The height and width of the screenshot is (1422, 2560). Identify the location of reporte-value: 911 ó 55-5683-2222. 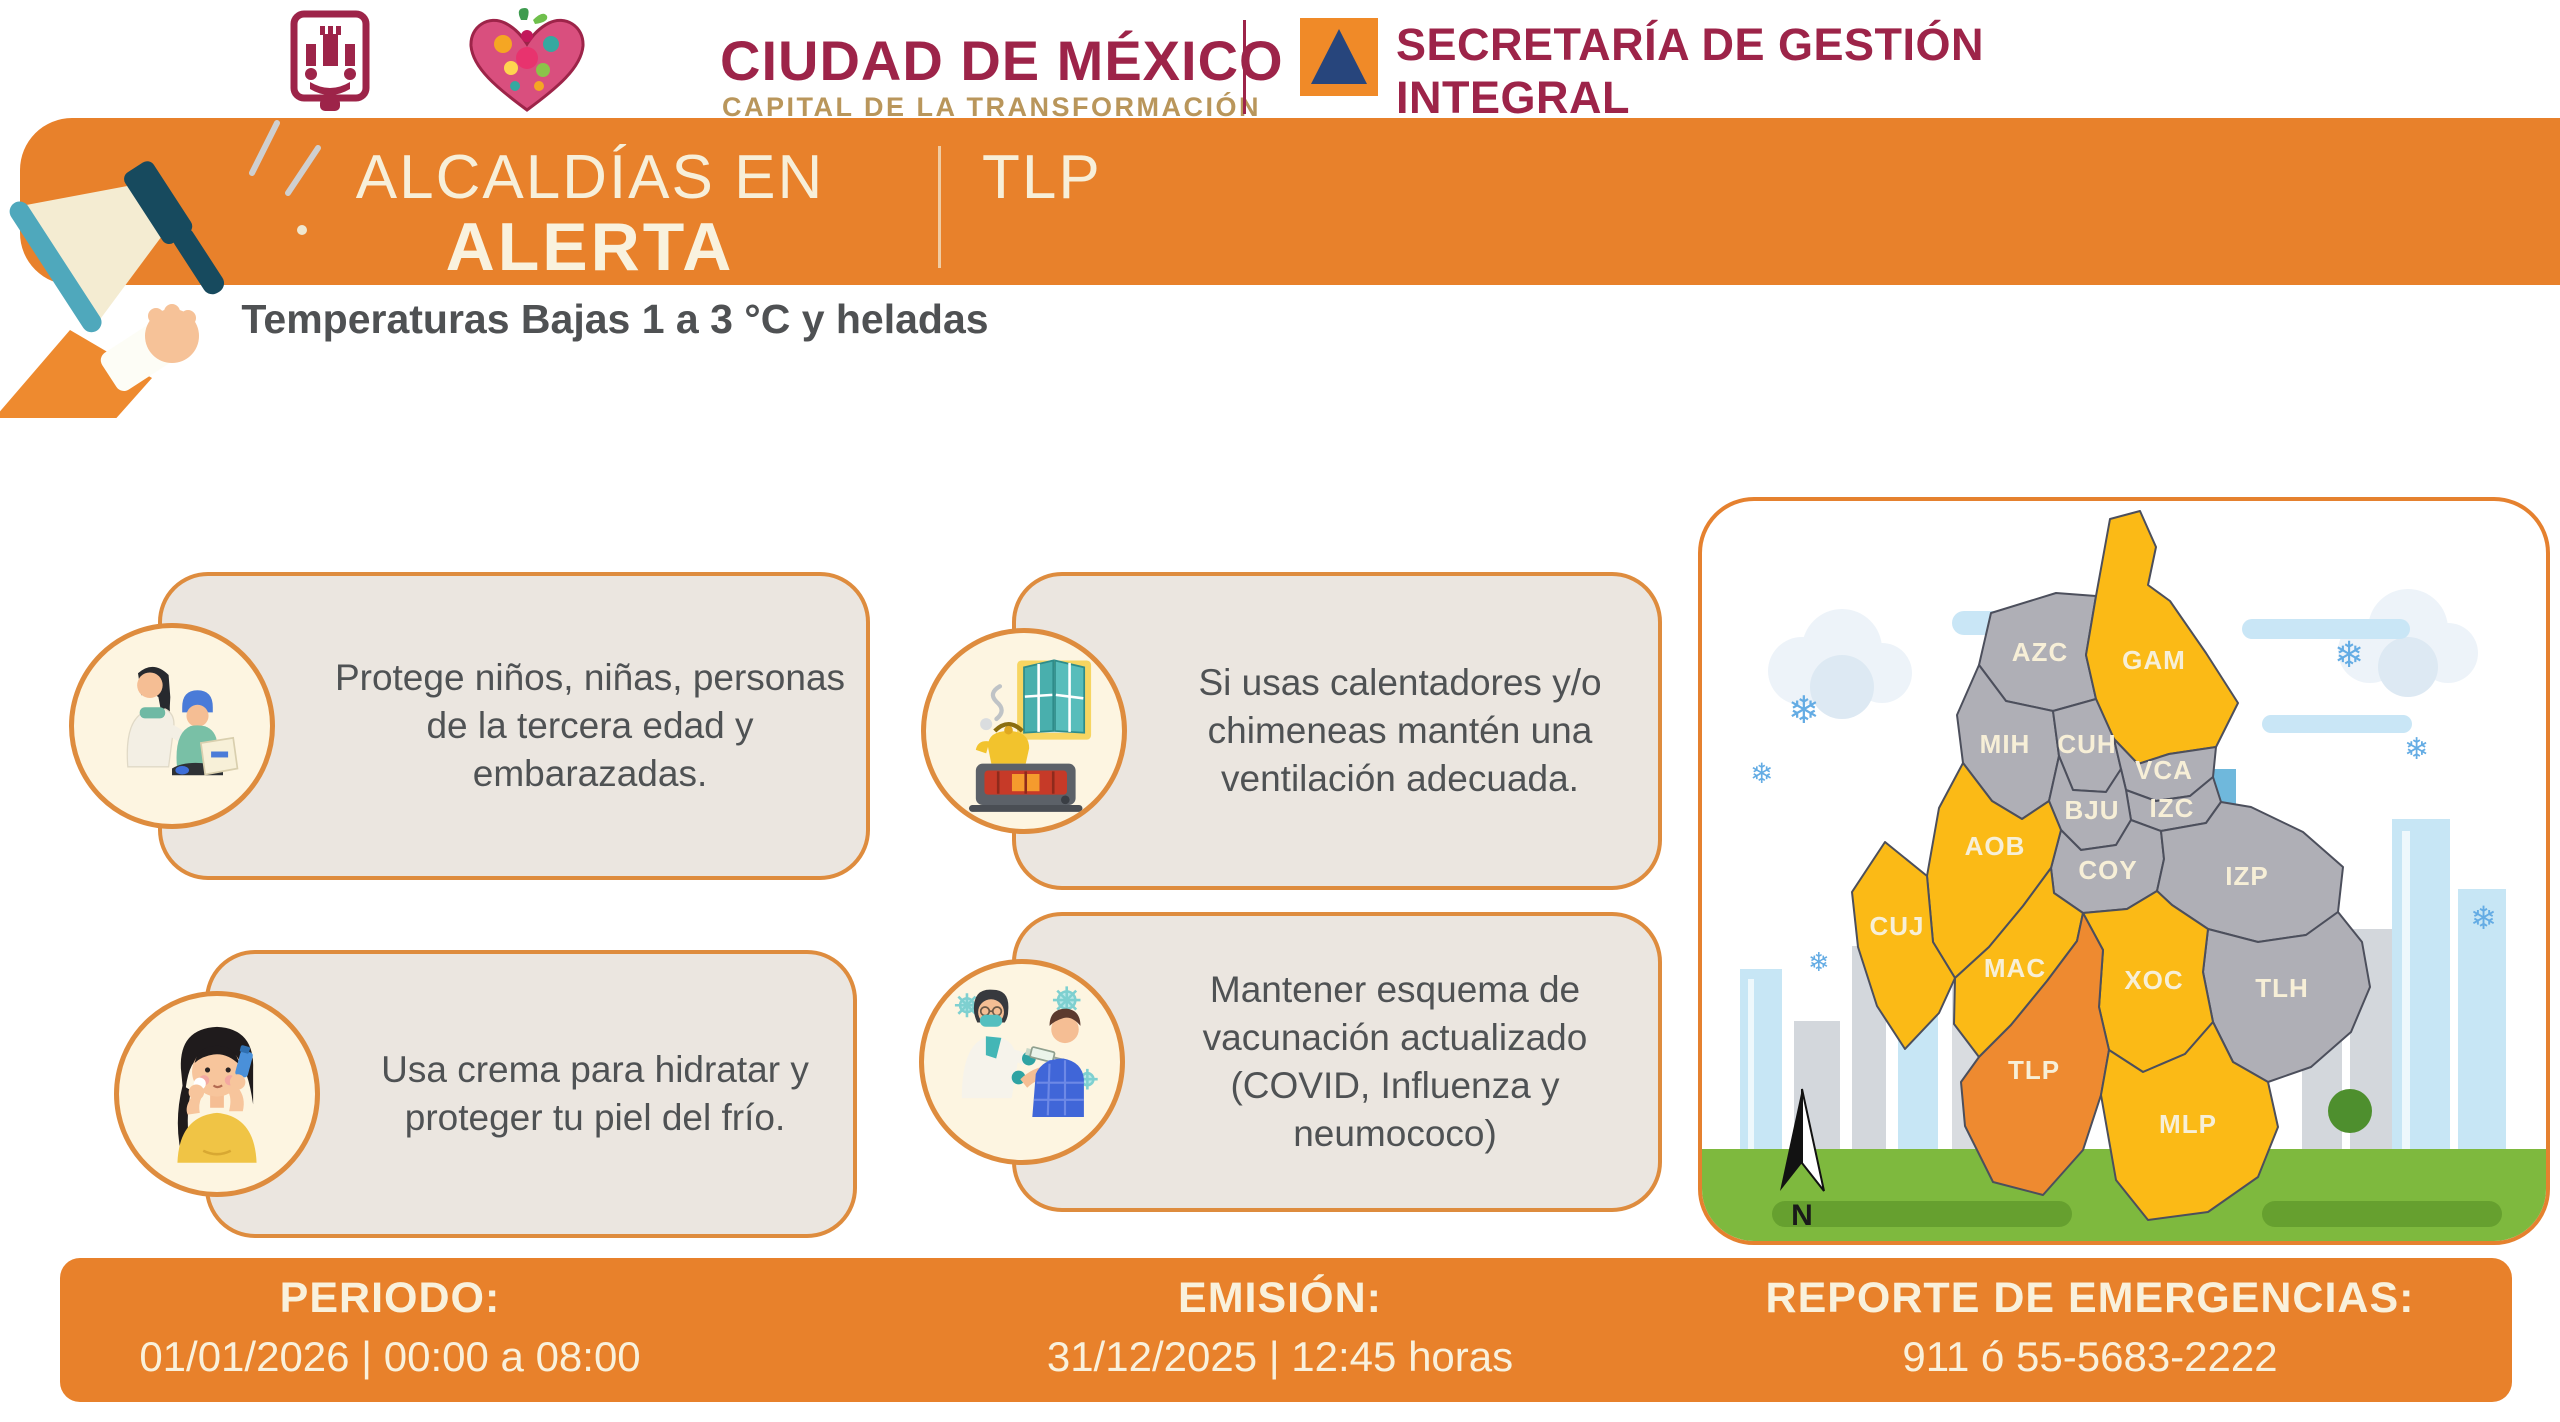
(2090, 1356).